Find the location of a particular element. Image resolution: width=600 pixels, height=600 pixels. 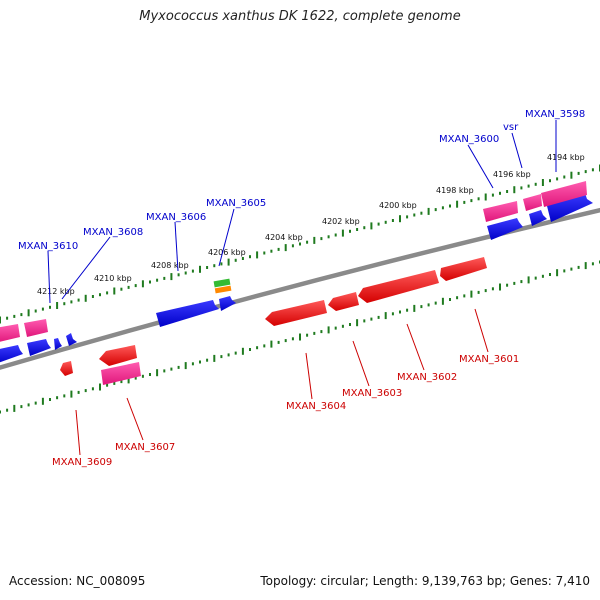

gene-arrow-MXAN_3608b is located at coordinates (58, 344).